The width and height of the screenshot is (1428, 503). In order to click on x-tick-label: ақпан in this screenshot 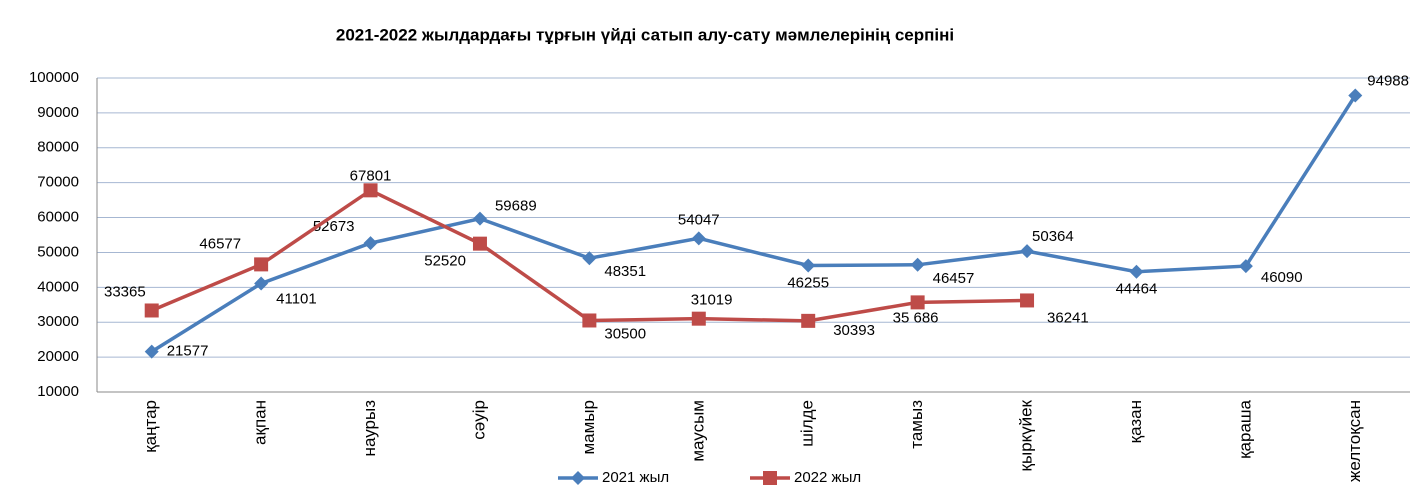, I will do `click(260, 422)`.